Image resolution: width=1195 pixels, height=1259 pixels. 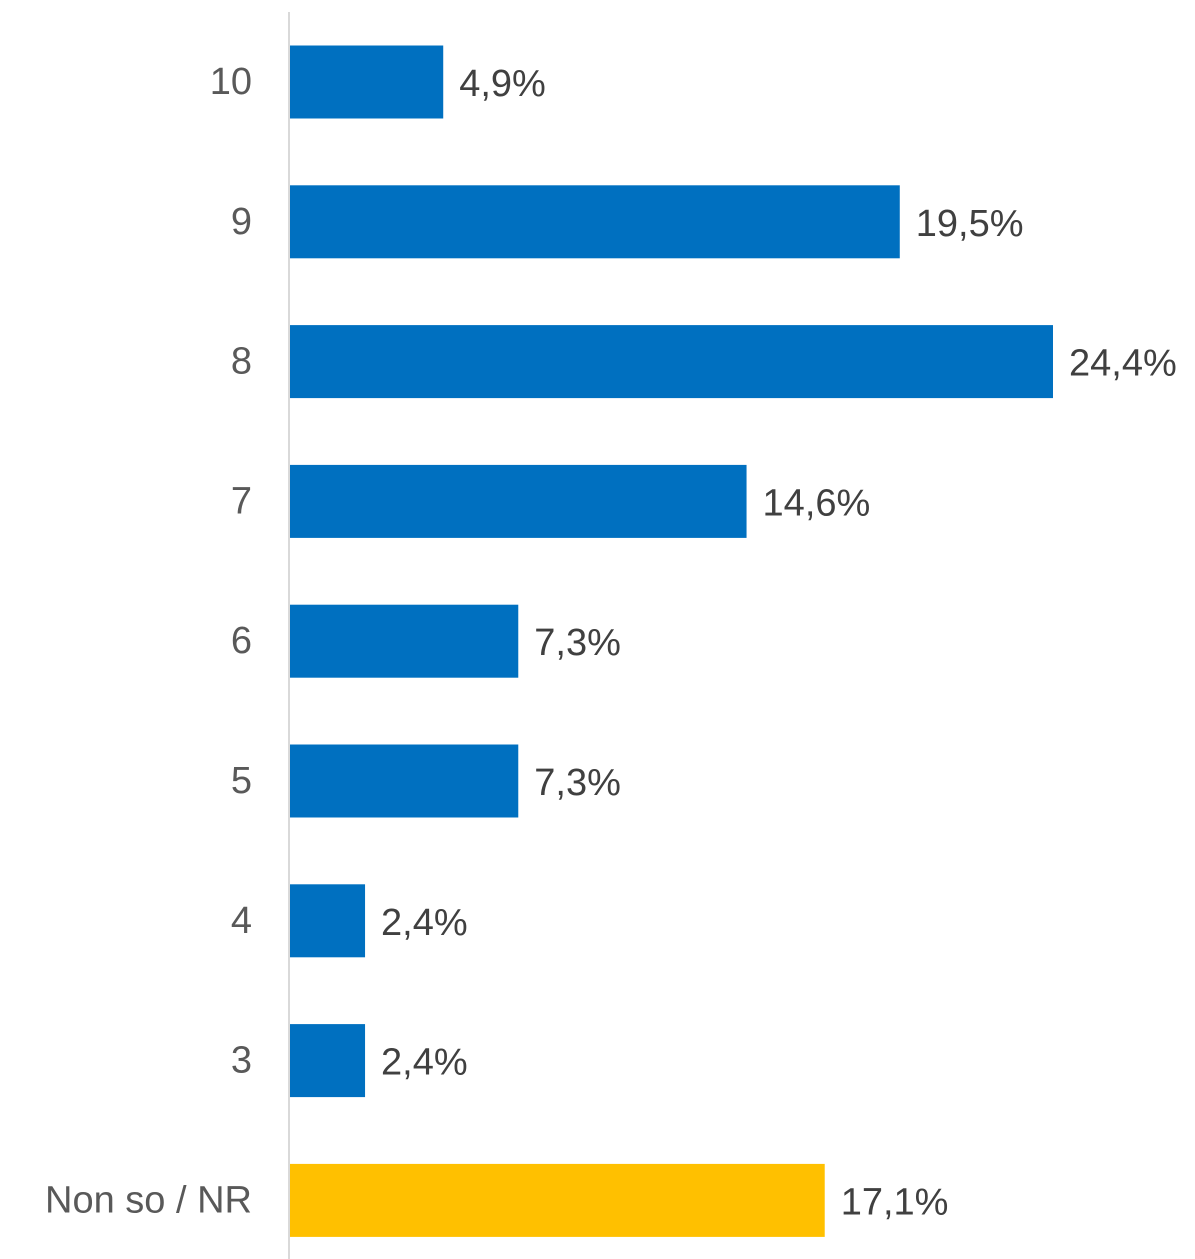 What do you see at coordinates (241, 1061) in the screenshot?
I see `category-label-3: 3` at bounding box center [241, 1061].